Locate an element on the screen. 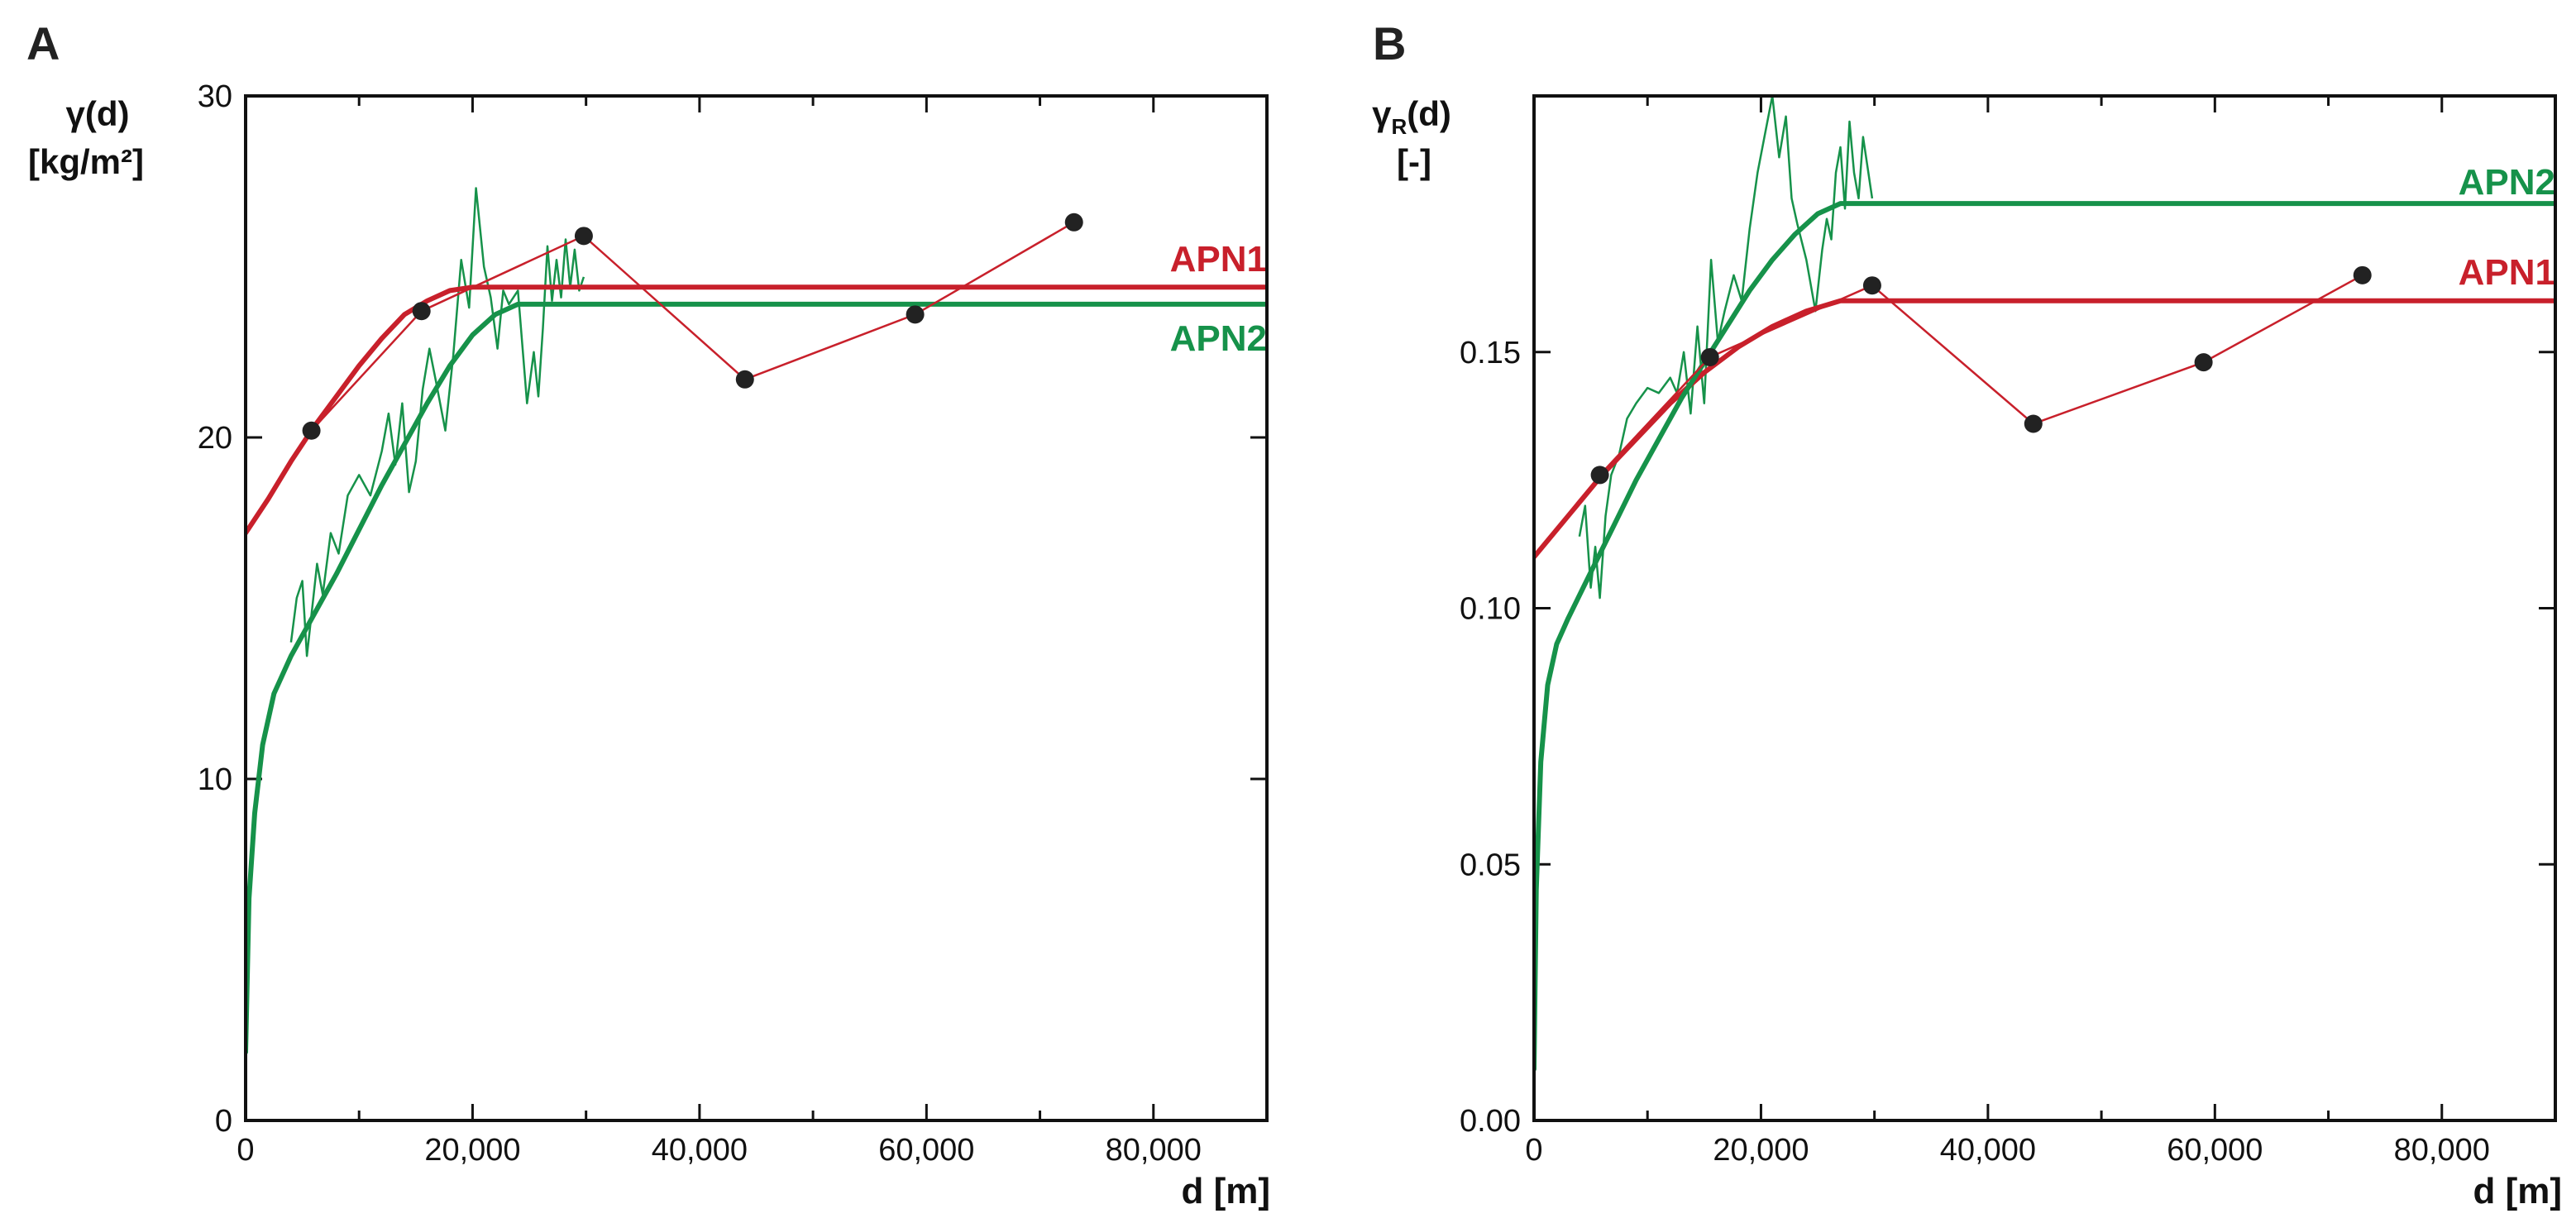  panel-b-ylabel-gamma: γ is located at coordinates (1382, 113).